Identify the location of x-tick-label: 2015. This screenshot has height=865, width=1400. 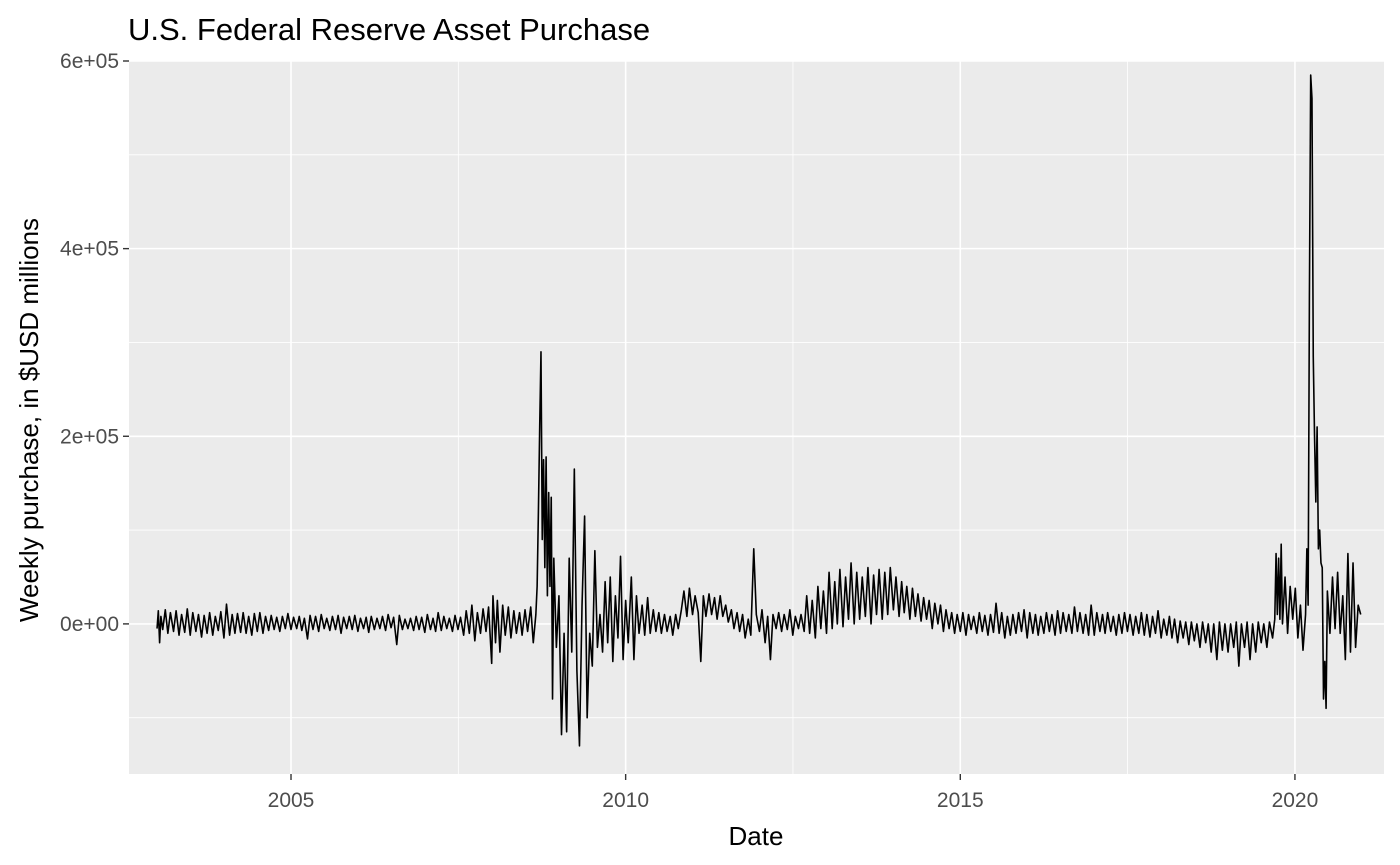
(960, 800).